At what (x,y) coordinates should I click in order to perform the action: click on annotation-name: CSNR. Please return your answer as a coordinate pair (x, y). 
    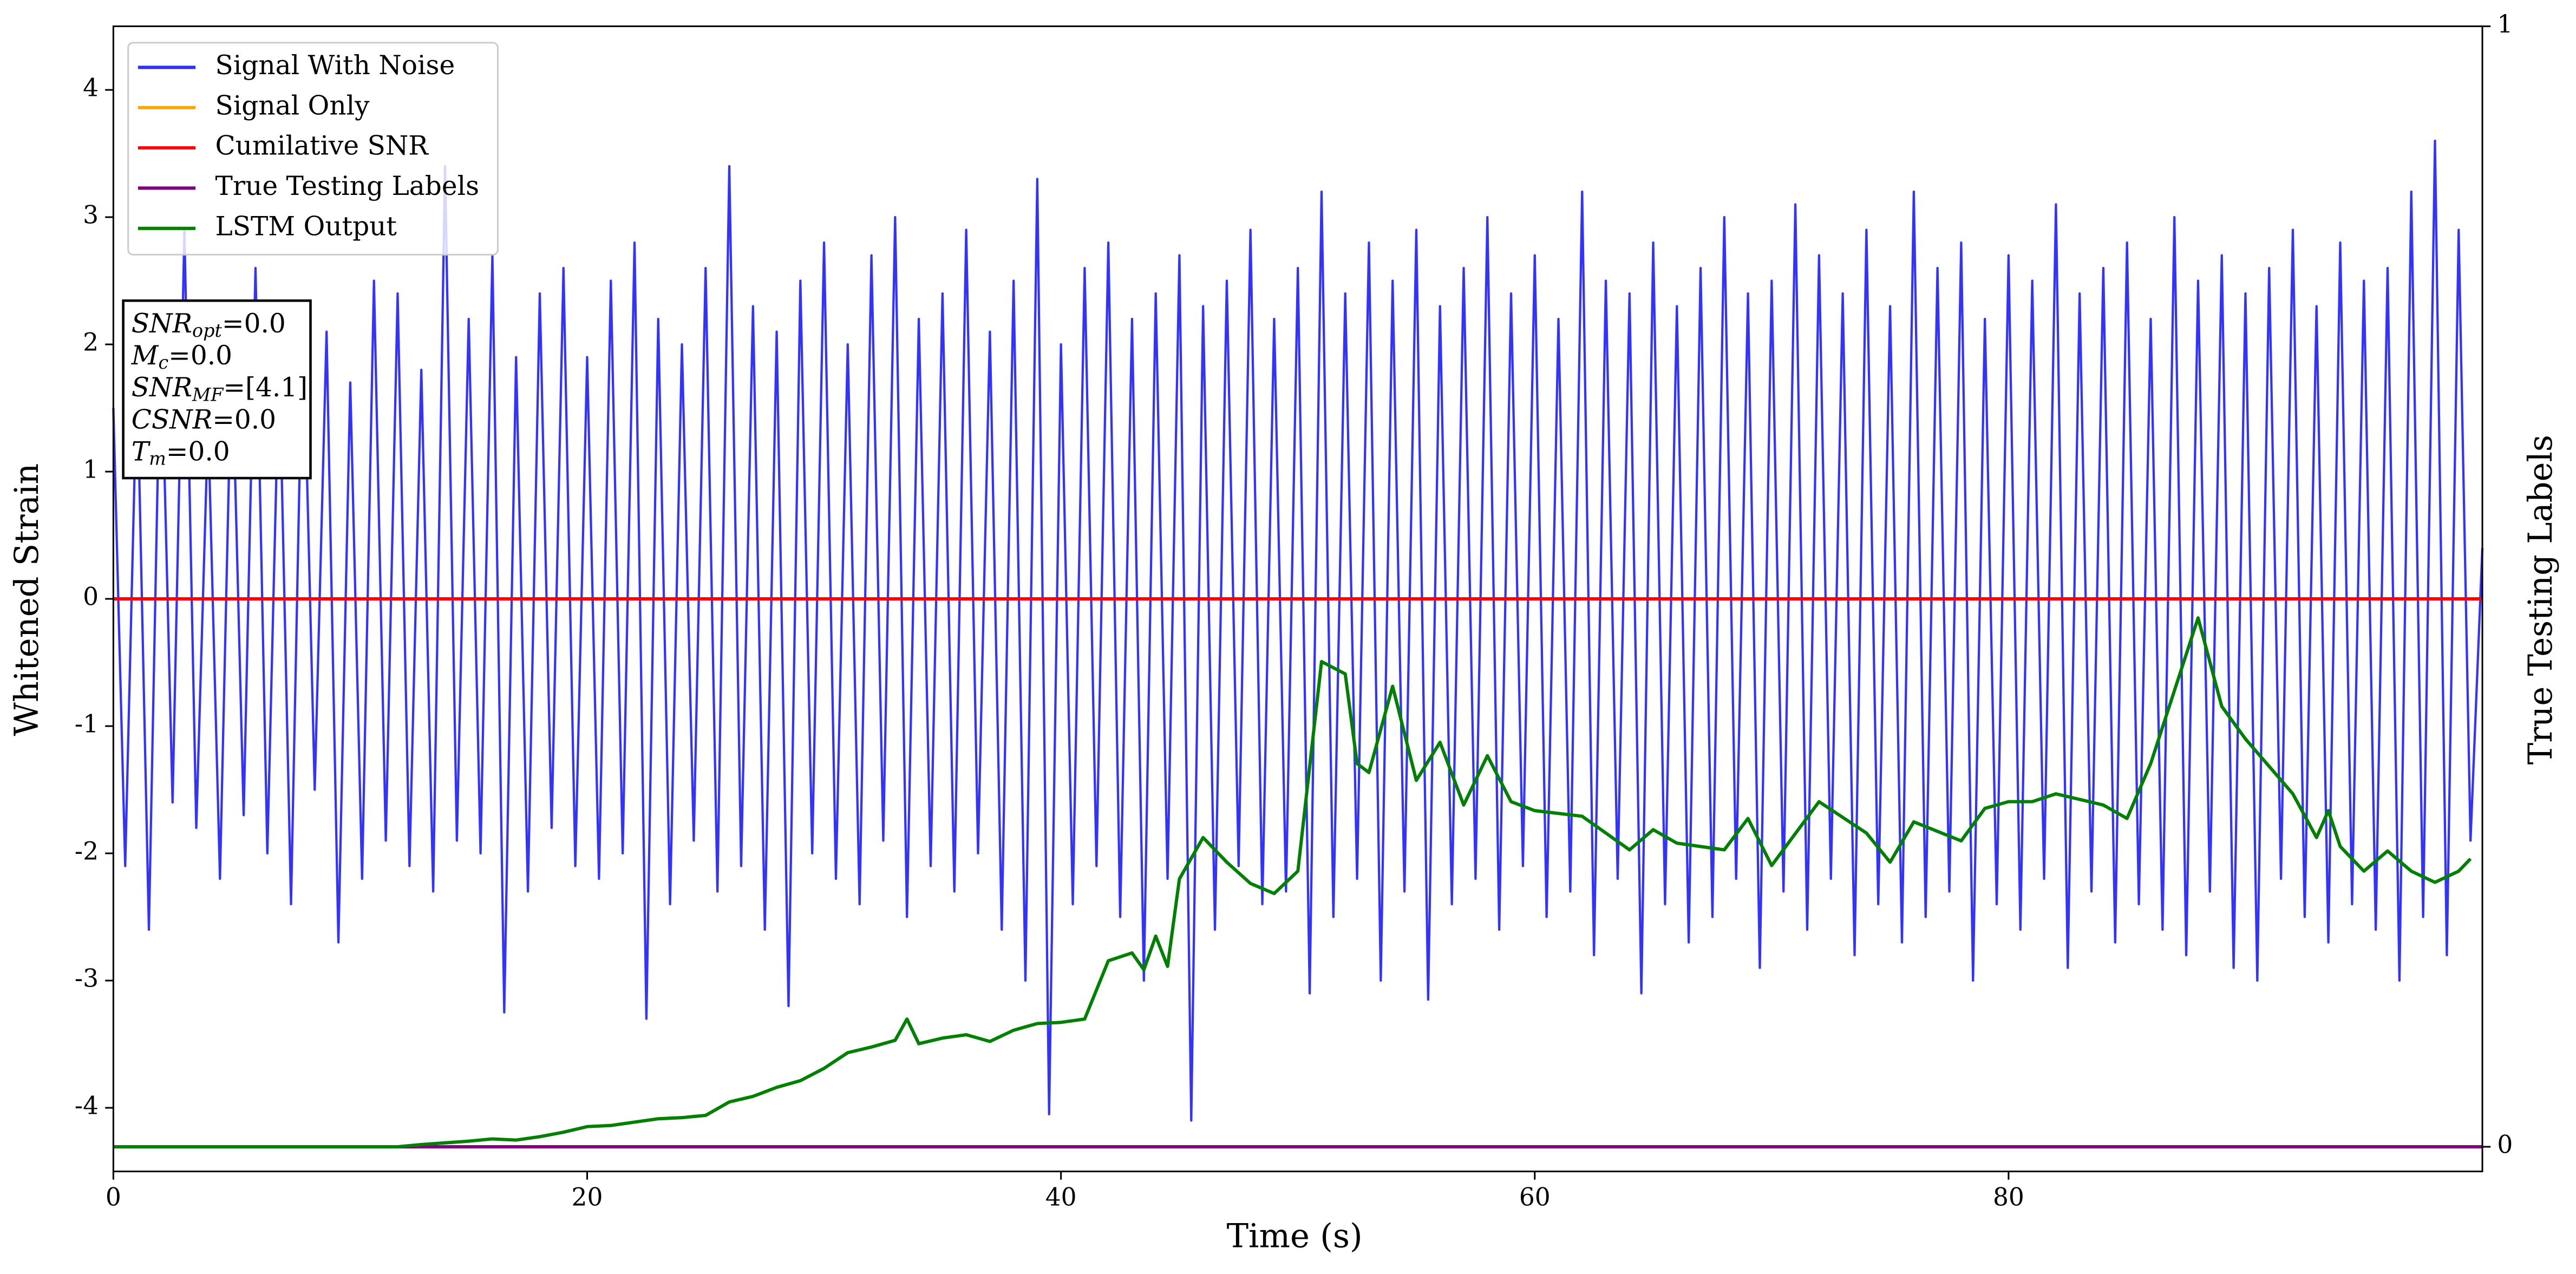
    Looking at the image, I should click on (172, 419).